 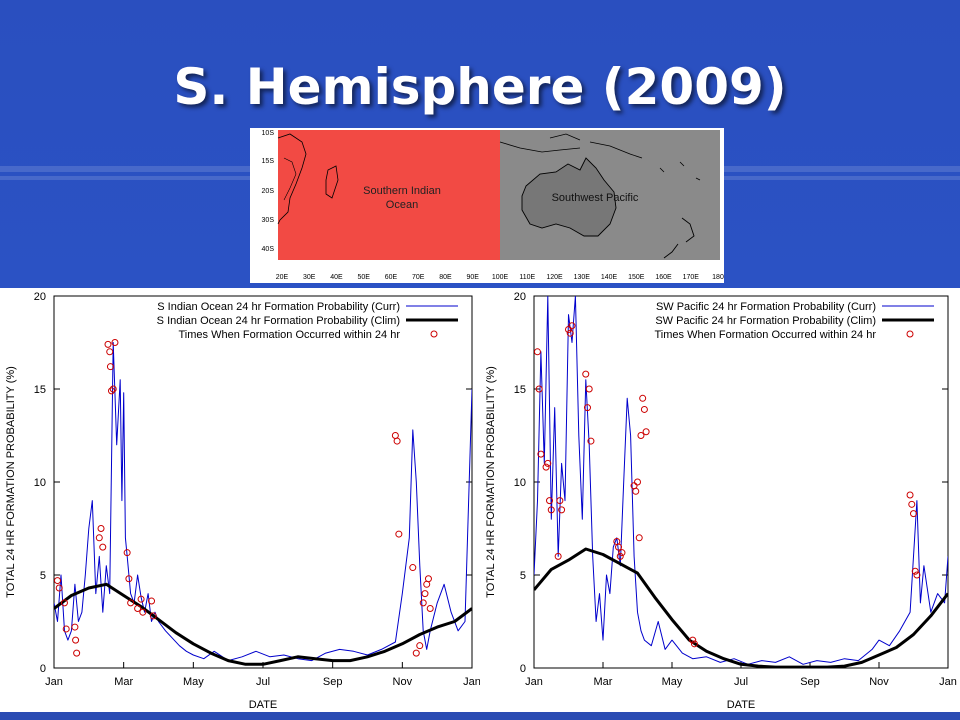 What do you see at coordinates (418, 277) in the screenshot?
I see `map-lon-label: 70E` at bounding box center [418, 277].